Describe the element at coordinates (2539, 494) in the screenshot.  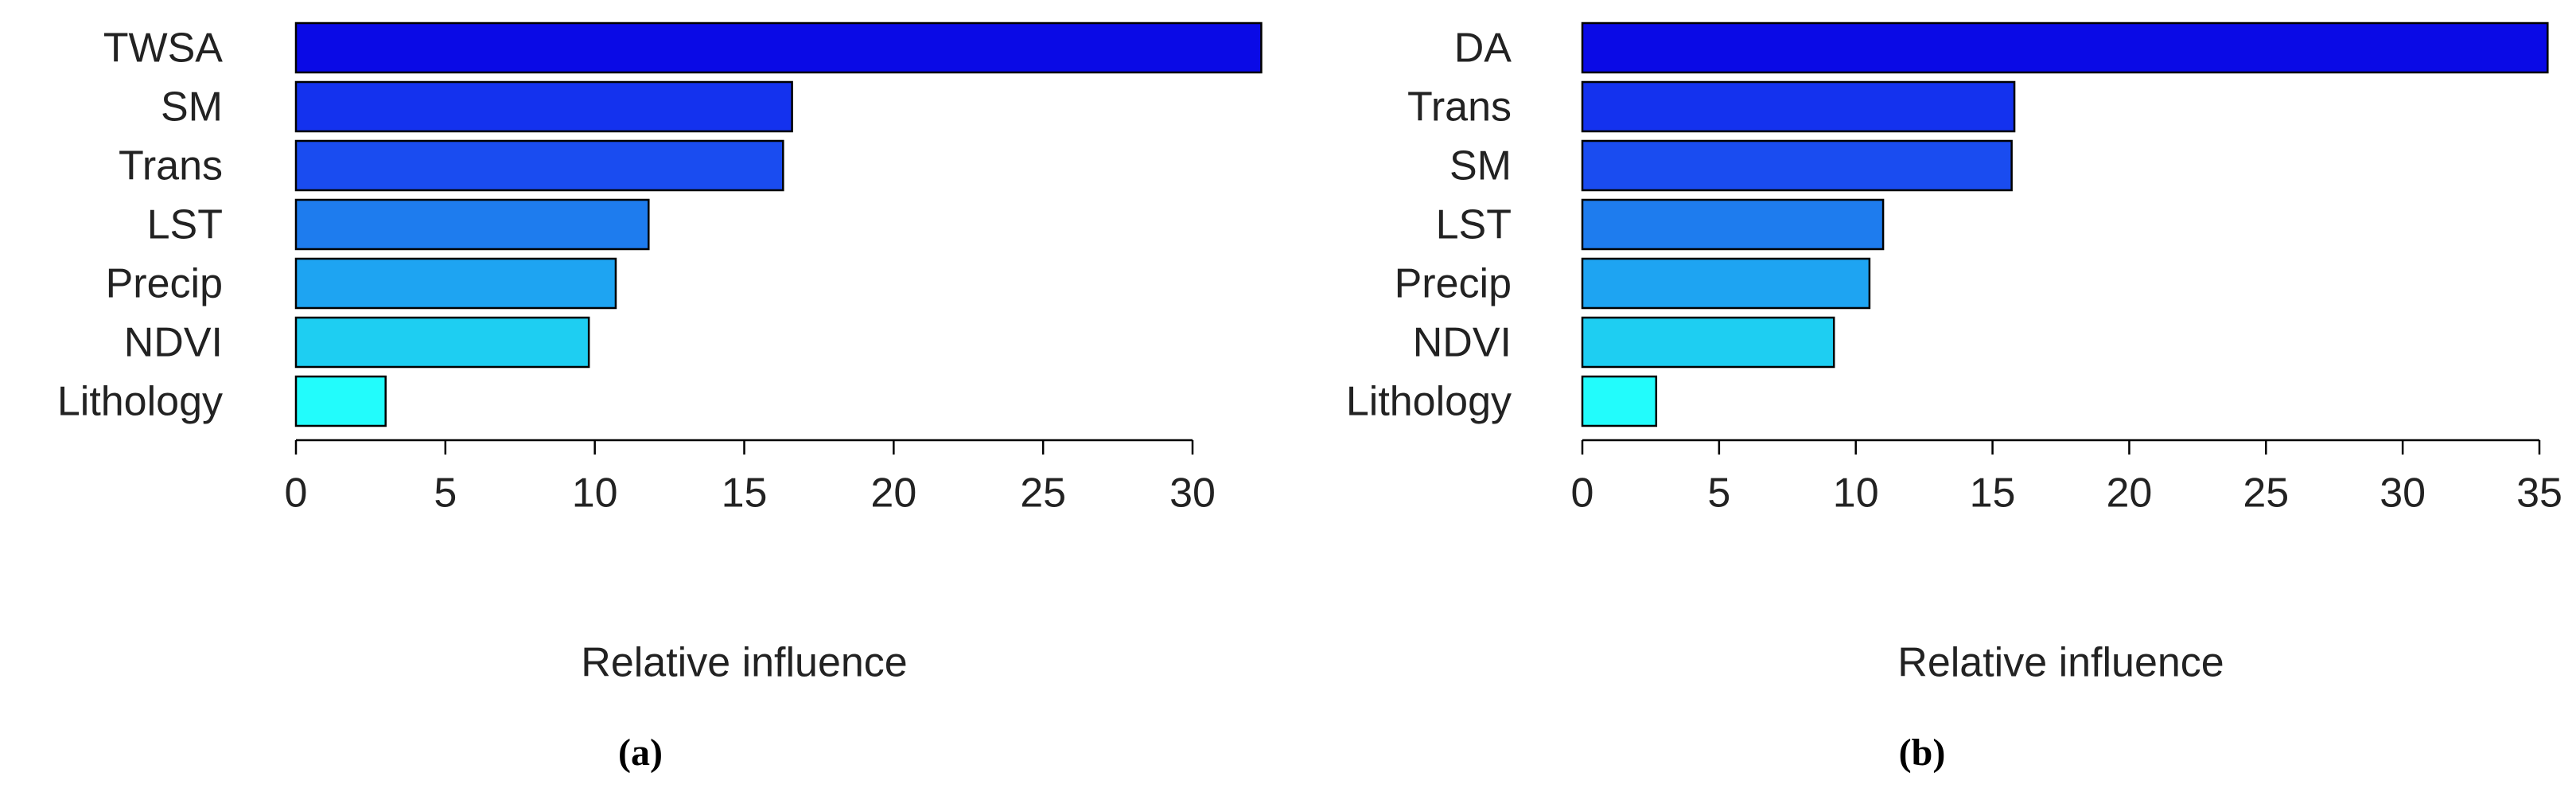
I see `x-tick-label: 35` at that location.